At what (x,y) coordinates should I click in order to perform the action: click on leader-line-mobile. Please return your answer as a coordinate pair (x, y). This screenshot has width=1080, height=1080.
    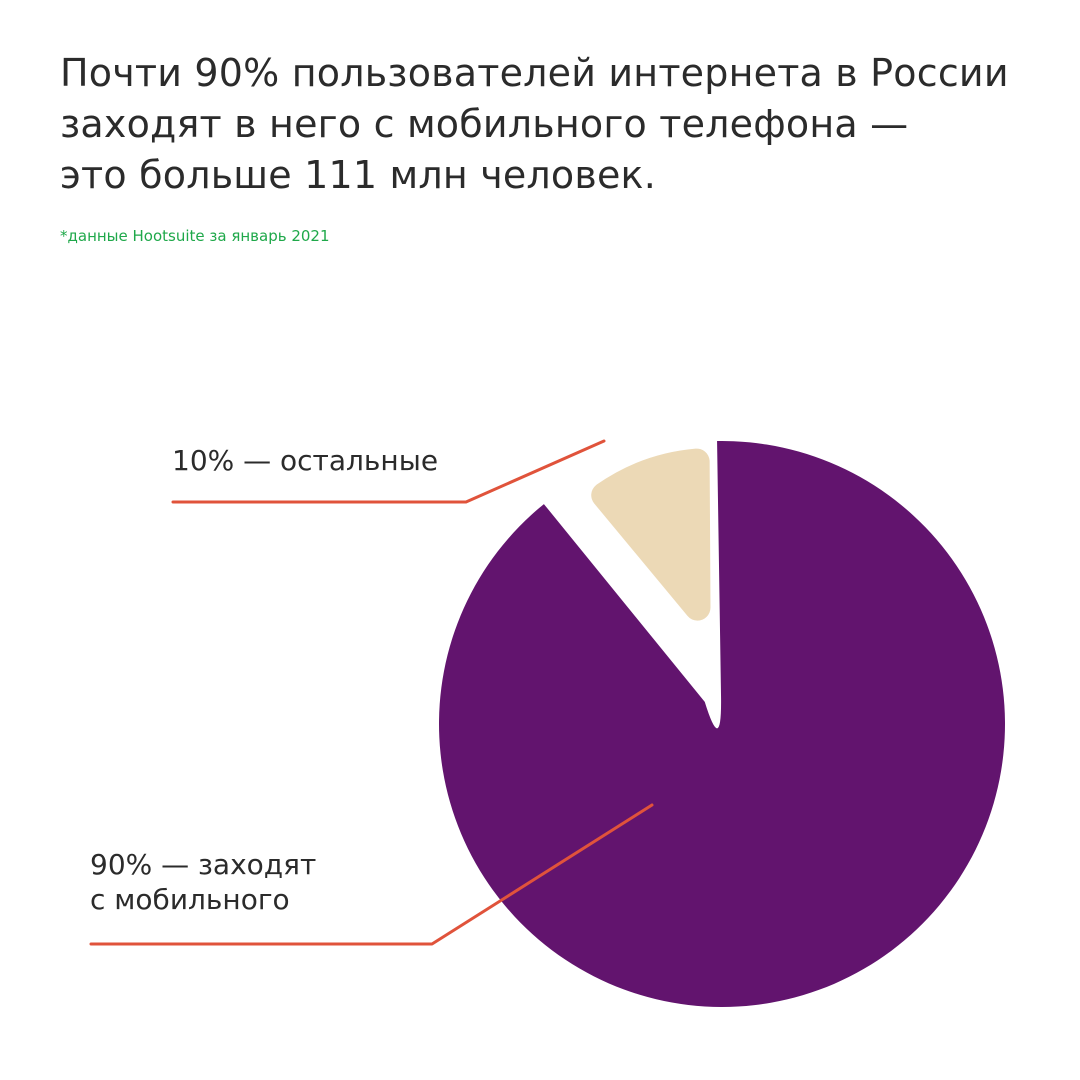
    Looking at the image, I should click on (371, 874).